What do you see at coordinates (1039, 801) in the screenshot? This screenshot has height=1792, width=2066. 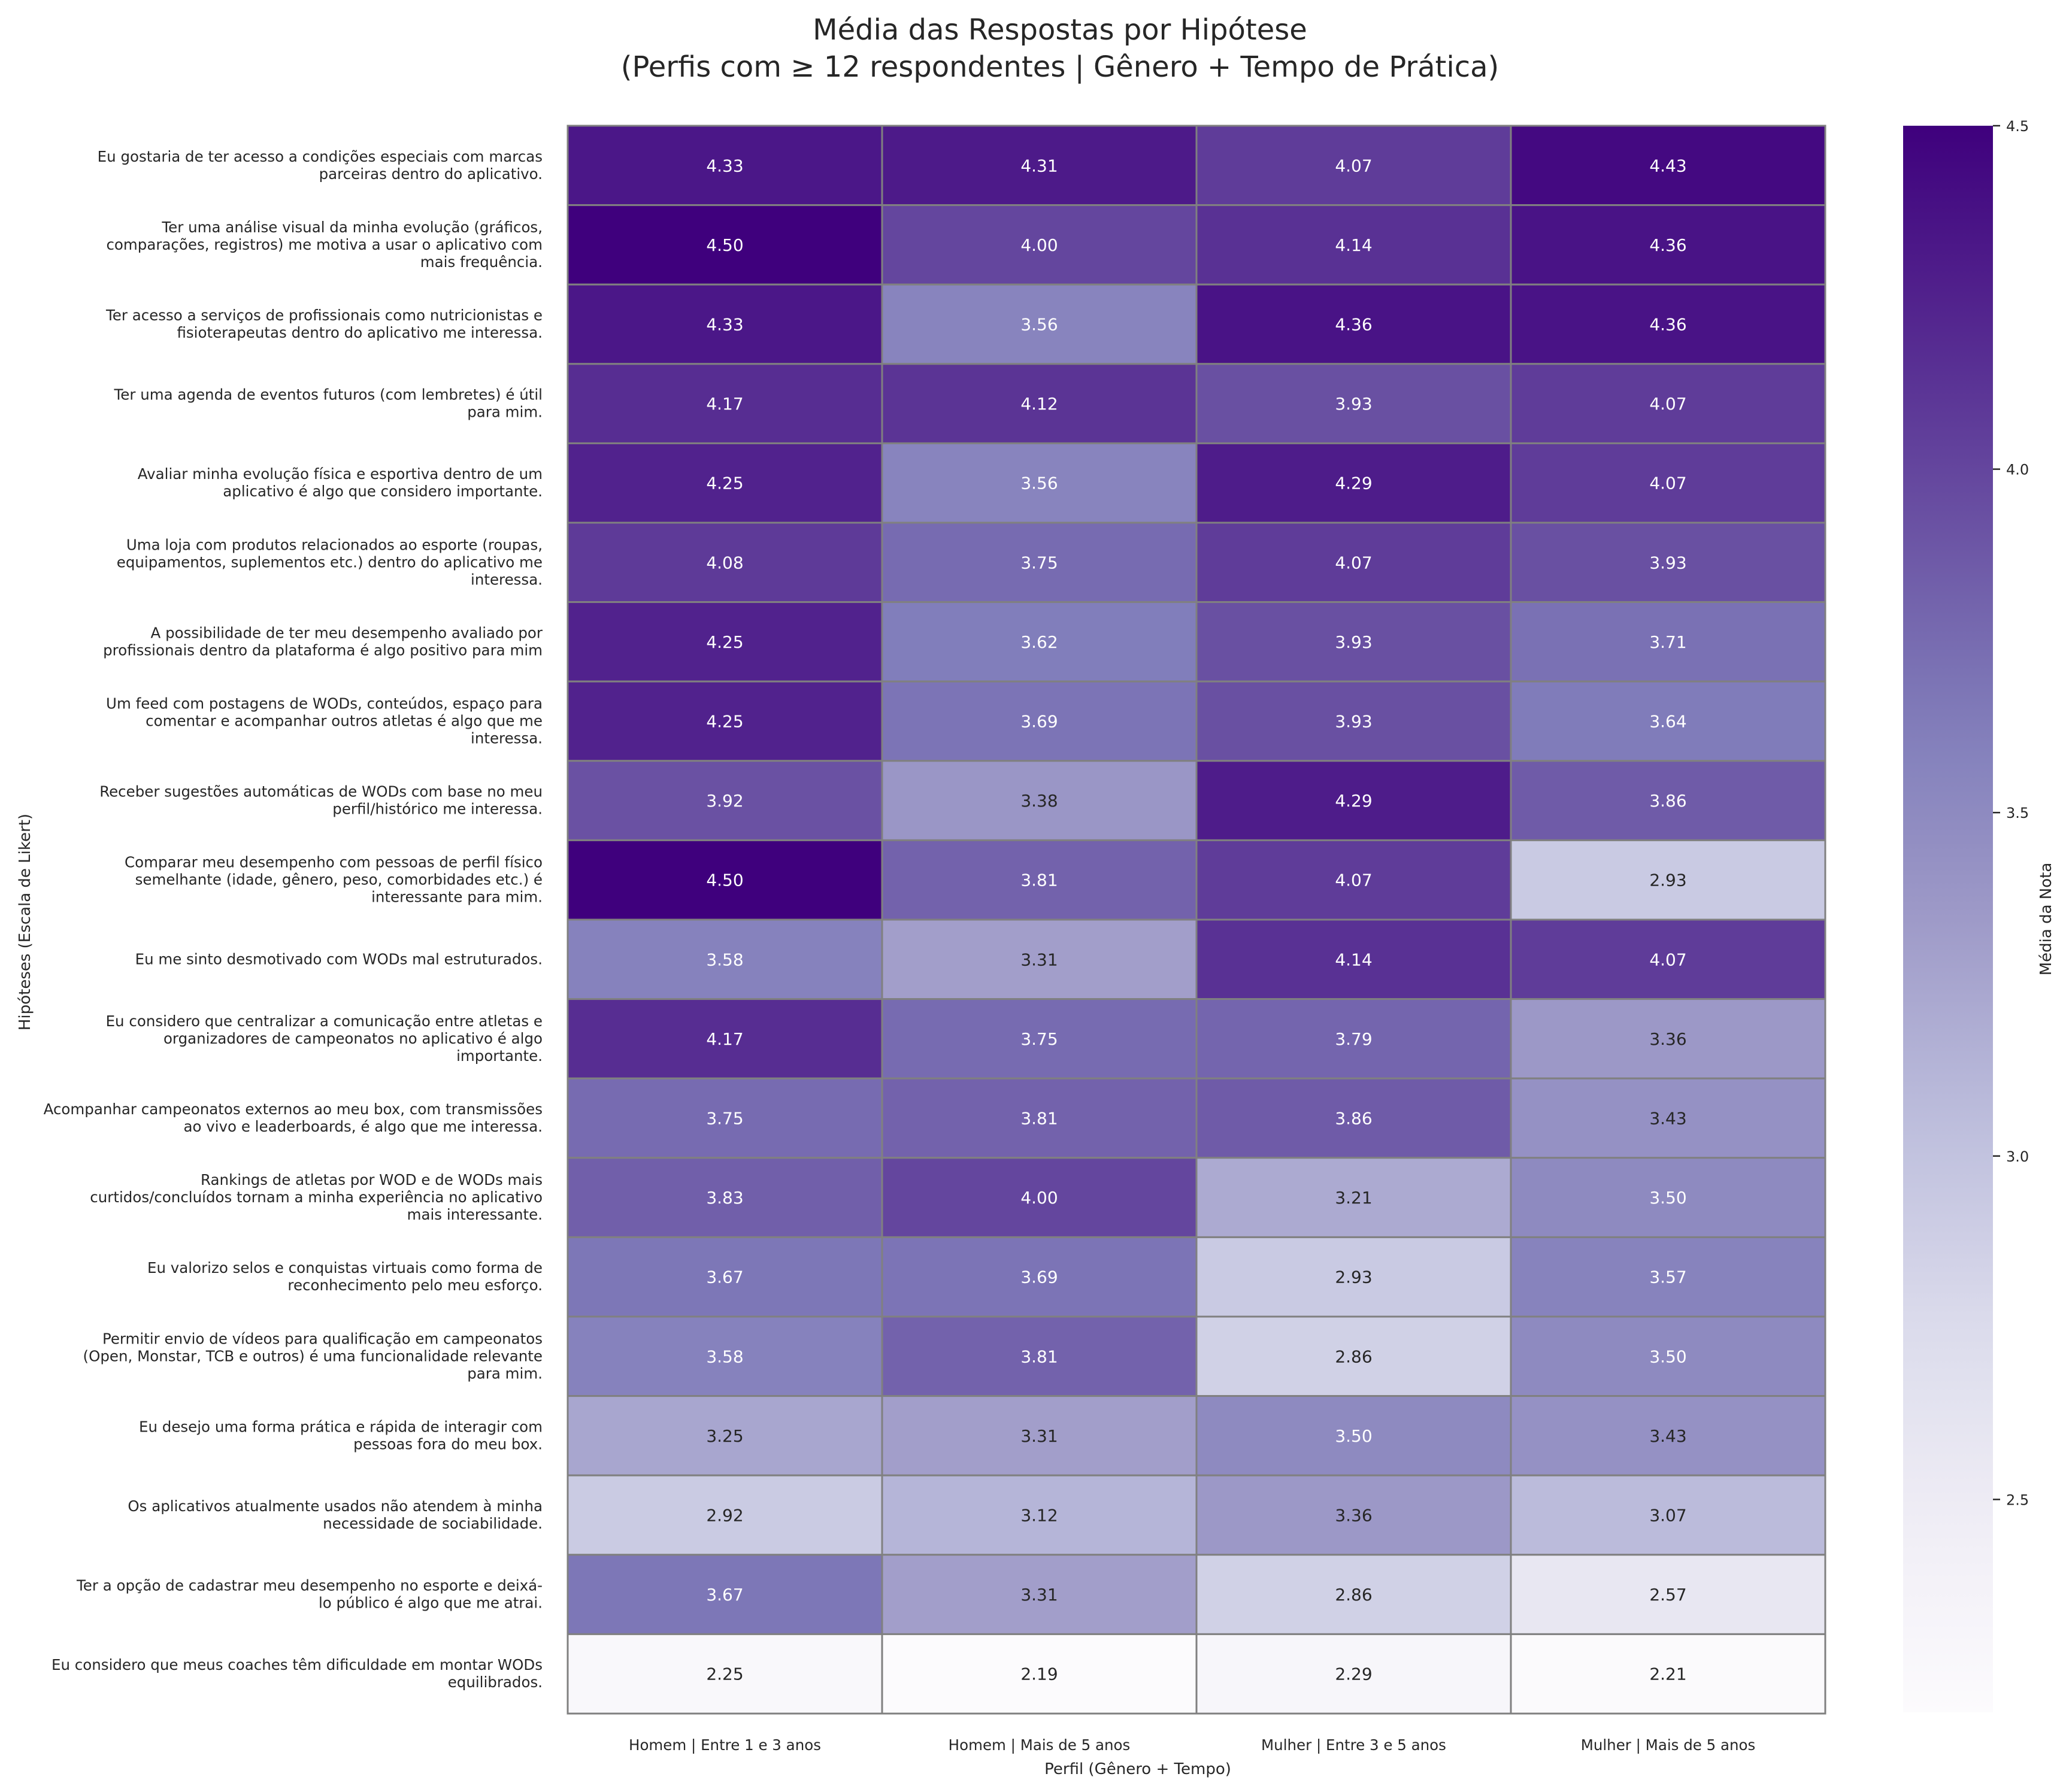 I see `cell-value-label: 3.38` at bounding box center [1039, 801].